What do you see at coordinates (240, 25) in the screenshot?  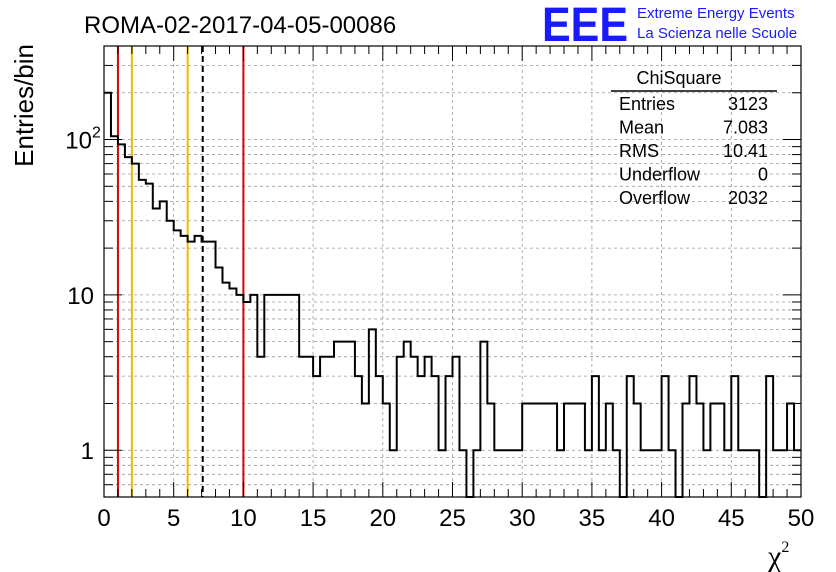 I see `run-title: ROMA-02-2017-04-05-00086` at bounding box center [240, 25].